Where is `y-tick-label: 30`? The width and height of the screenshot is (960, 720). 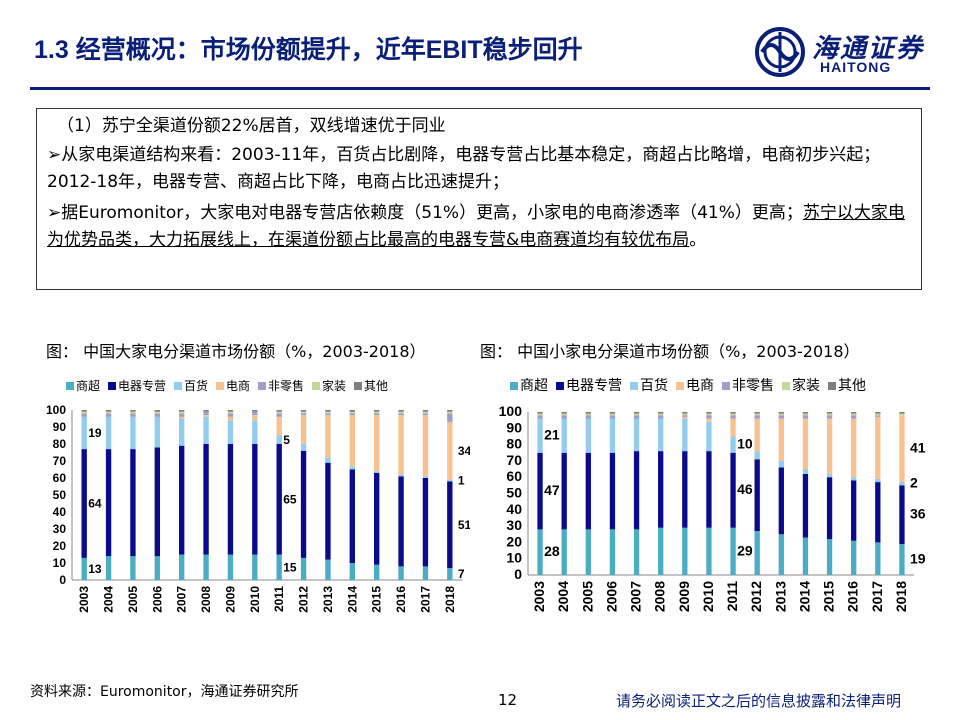
y-tick-label: 30 is located at coordinates (60, 529).